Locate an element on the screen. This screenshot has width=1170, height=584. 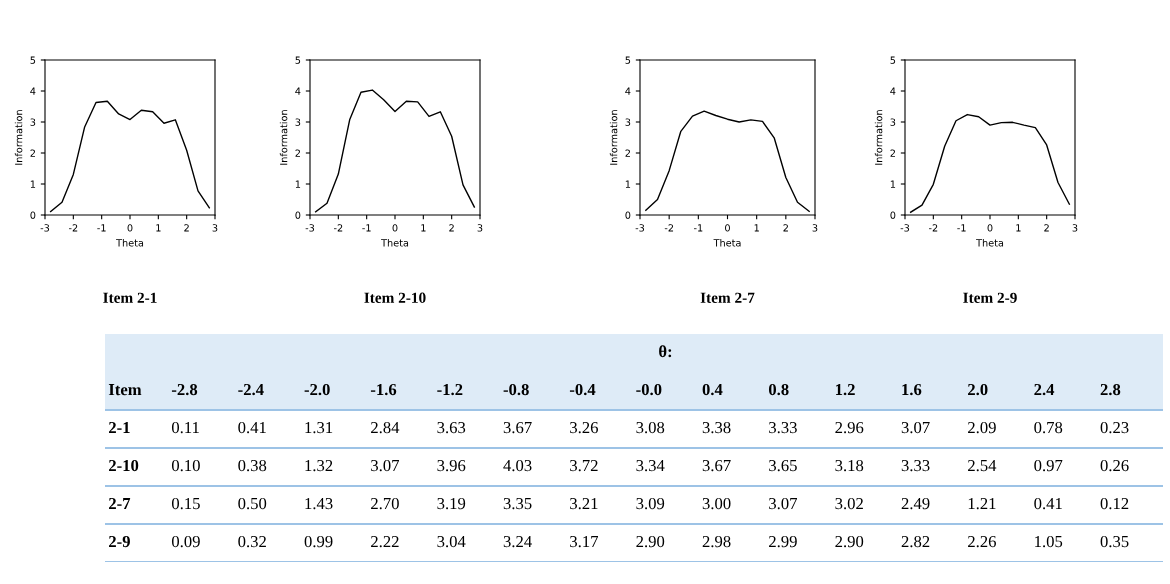
data-label: 3.72 is located at coordinates (584, 465).